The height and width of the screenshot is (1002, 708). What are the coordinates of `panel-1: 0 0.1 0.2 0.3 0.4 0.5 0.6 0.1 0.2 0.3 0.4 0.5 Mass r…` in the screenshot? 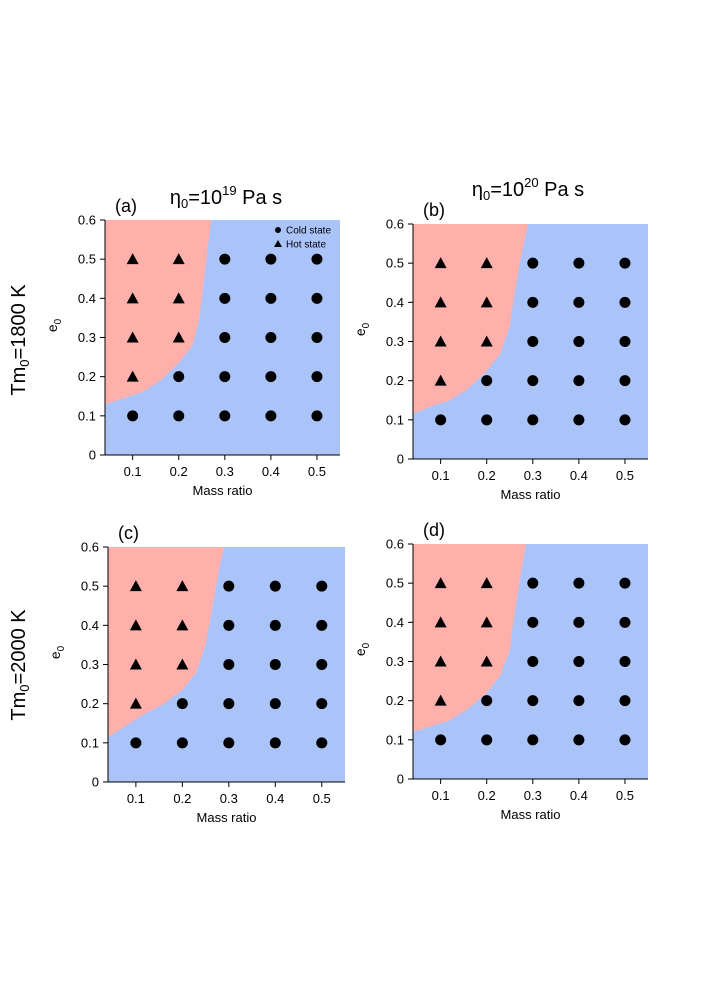 It's located at (192, 347).